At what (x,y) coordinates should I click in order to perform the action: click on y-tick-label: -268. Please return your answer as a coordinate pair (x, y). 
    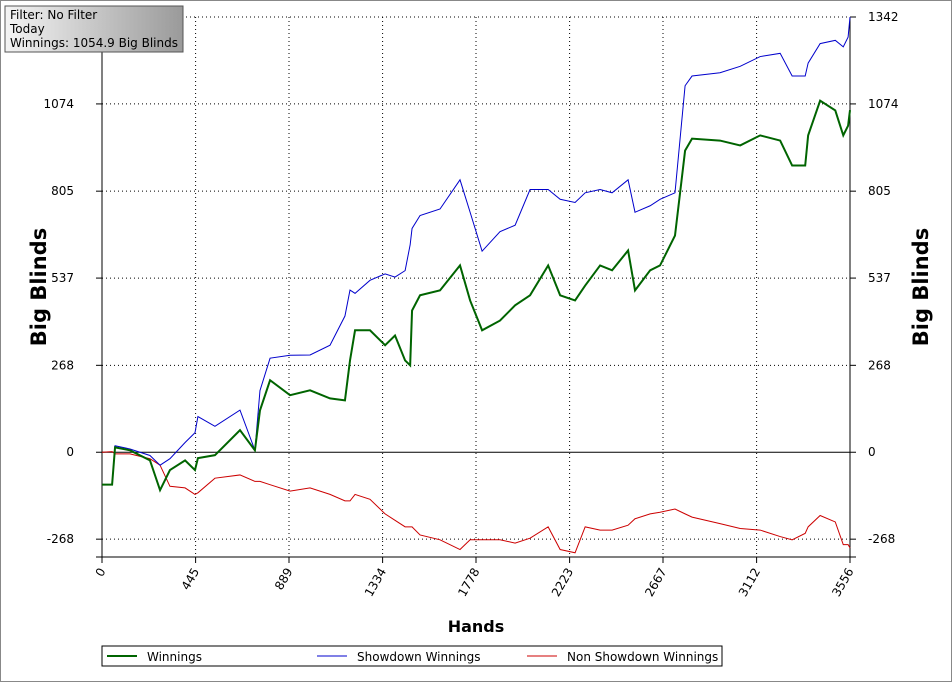
    Looking at the image, I should click on (60, 539).